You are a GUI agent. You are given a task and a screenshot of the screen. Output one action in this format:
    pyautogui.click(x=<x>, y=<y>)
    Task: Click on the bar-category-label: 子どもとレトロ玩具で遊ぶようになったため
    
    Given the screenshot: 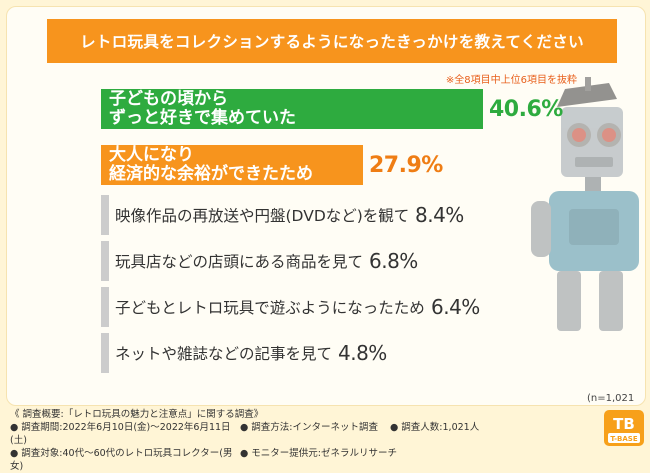 What is the action you would take?
    pyautogui.click(x=270, y=308)
    